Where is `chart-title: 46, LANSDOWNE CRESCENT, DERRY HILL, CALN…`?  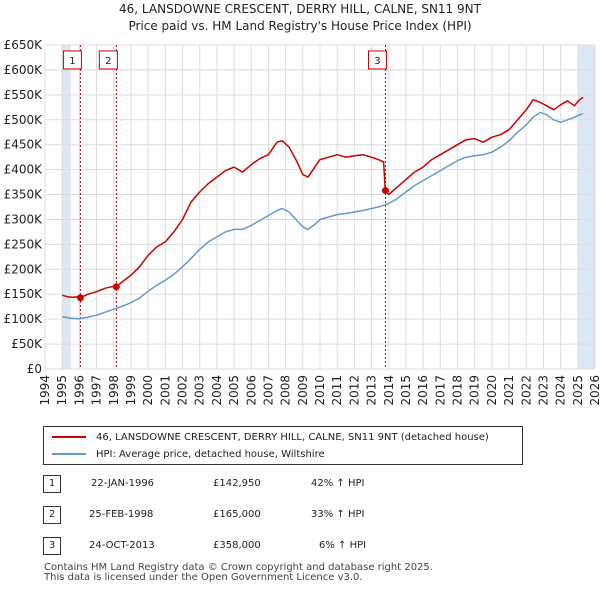
chart-title: 46, LANSDOWNE CRESCENT, DERRY HILL, CALN… is located at coordinates (300, 9).